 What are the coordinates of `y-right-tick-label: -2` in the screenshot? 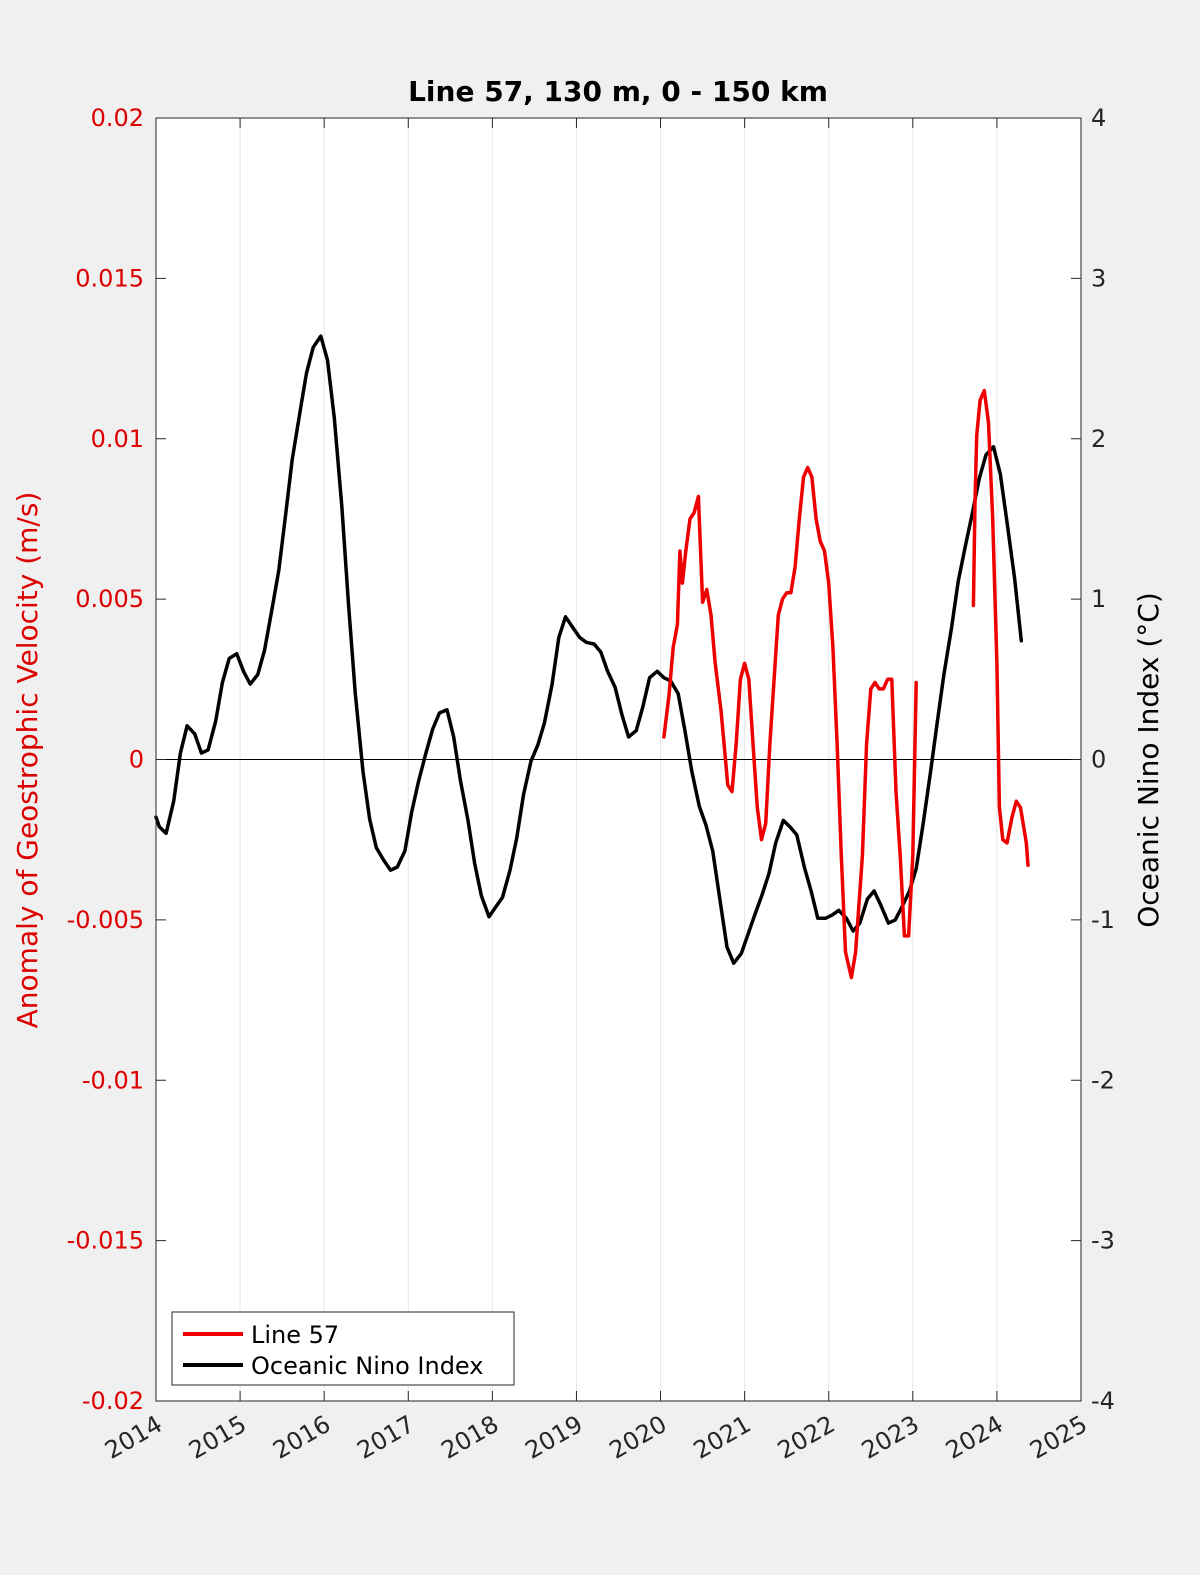 It's located at (1103, 1080).